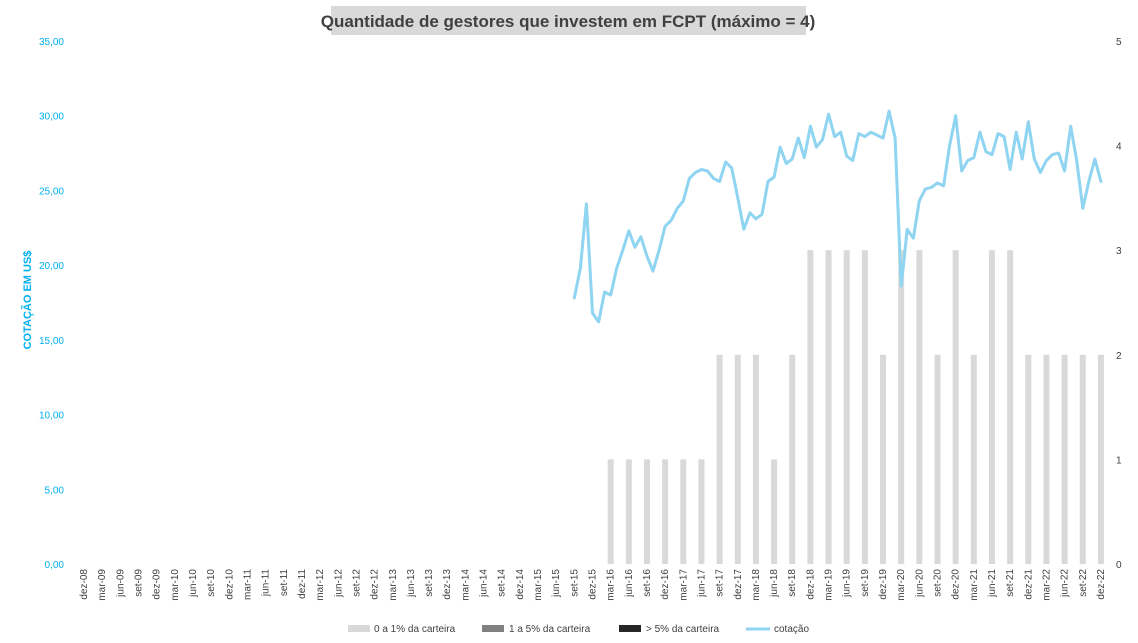  What do you see at coordinates (411, 583) in the screenshot?
I see `x-tick-label: jun-13` at bounding box center [411, 583].